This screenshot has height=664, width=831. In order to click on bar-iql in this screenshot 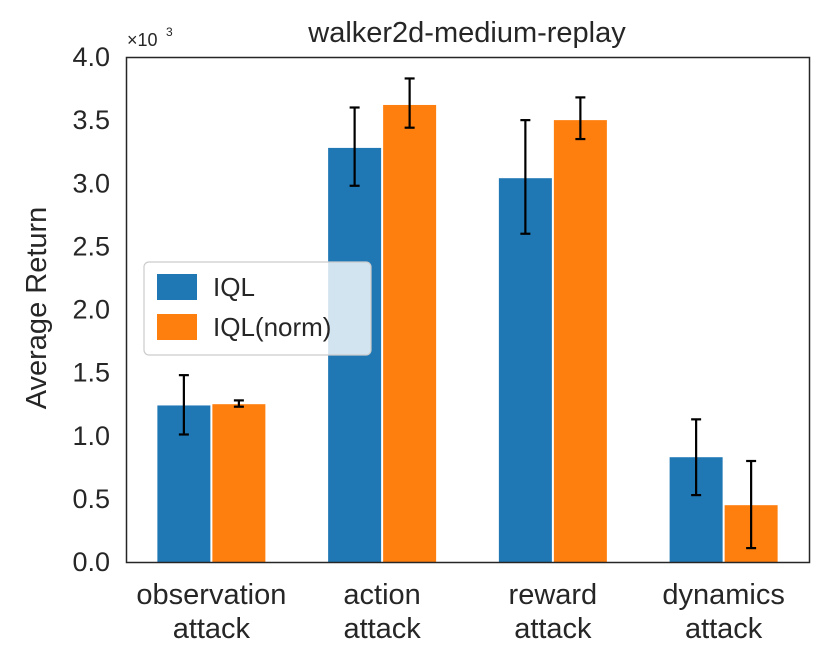, I will do `click(525, 370)`.